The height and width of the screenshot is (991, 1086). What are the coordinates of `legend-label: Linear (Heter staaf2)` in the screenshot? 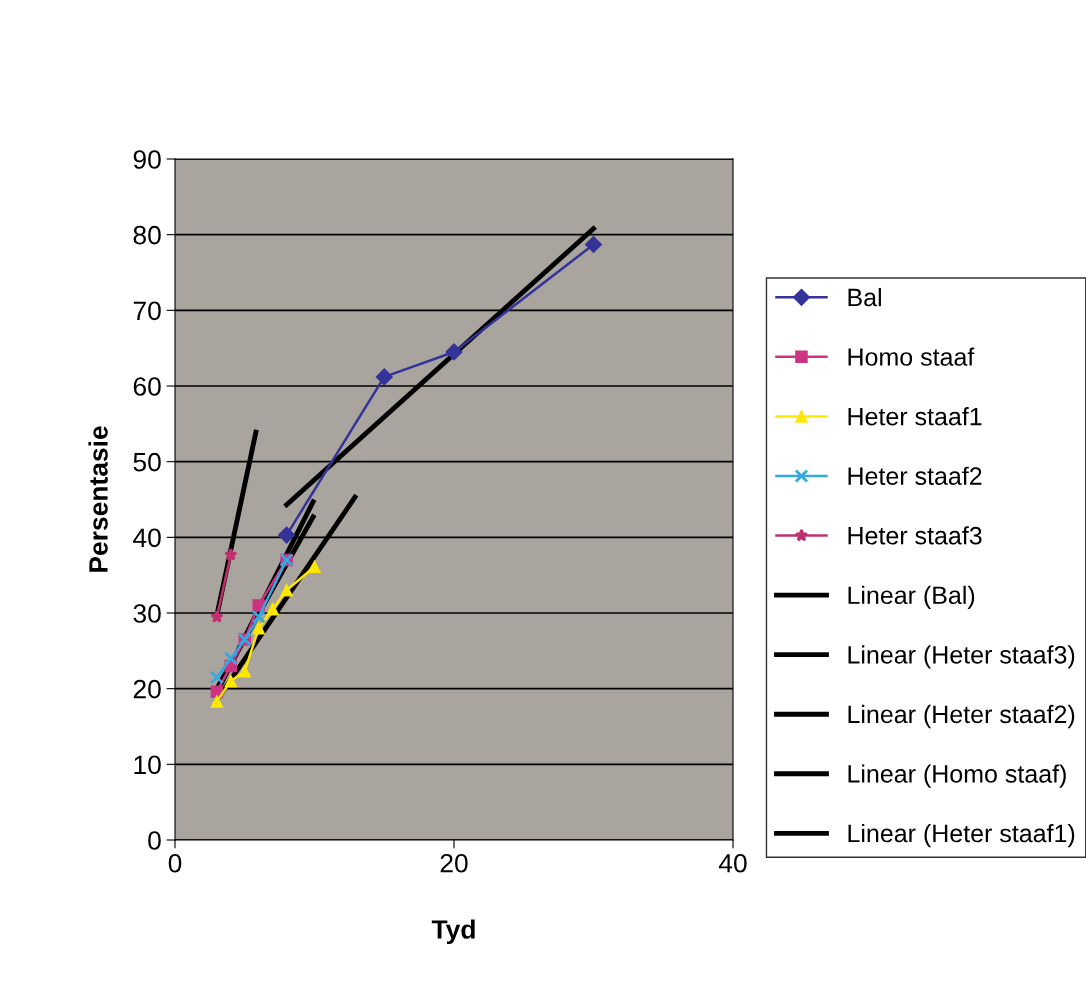 It's located at (961, 716).